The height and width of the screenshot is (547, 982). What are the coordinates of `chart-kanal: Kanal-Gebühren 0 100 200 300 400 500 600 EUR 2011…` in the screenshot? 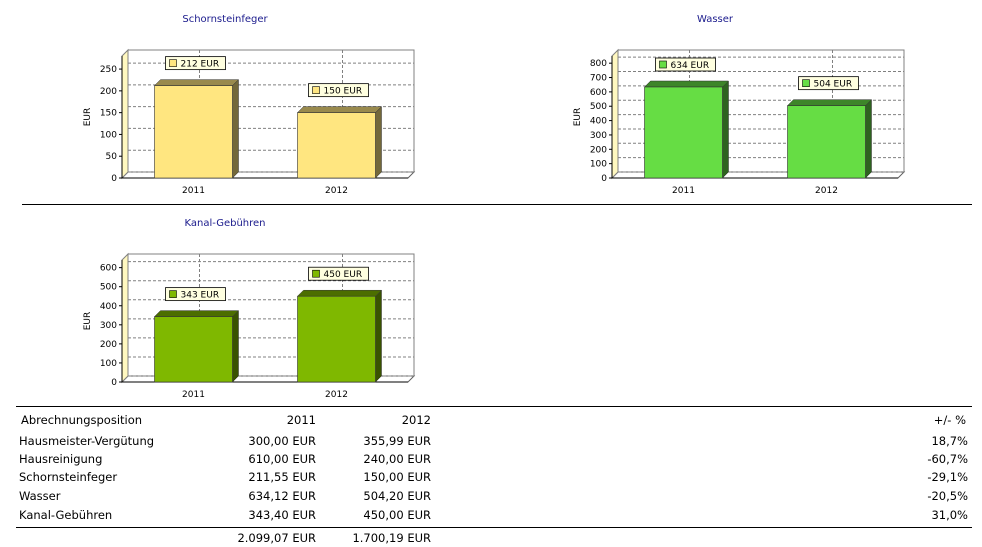 It's located at (245, 308).